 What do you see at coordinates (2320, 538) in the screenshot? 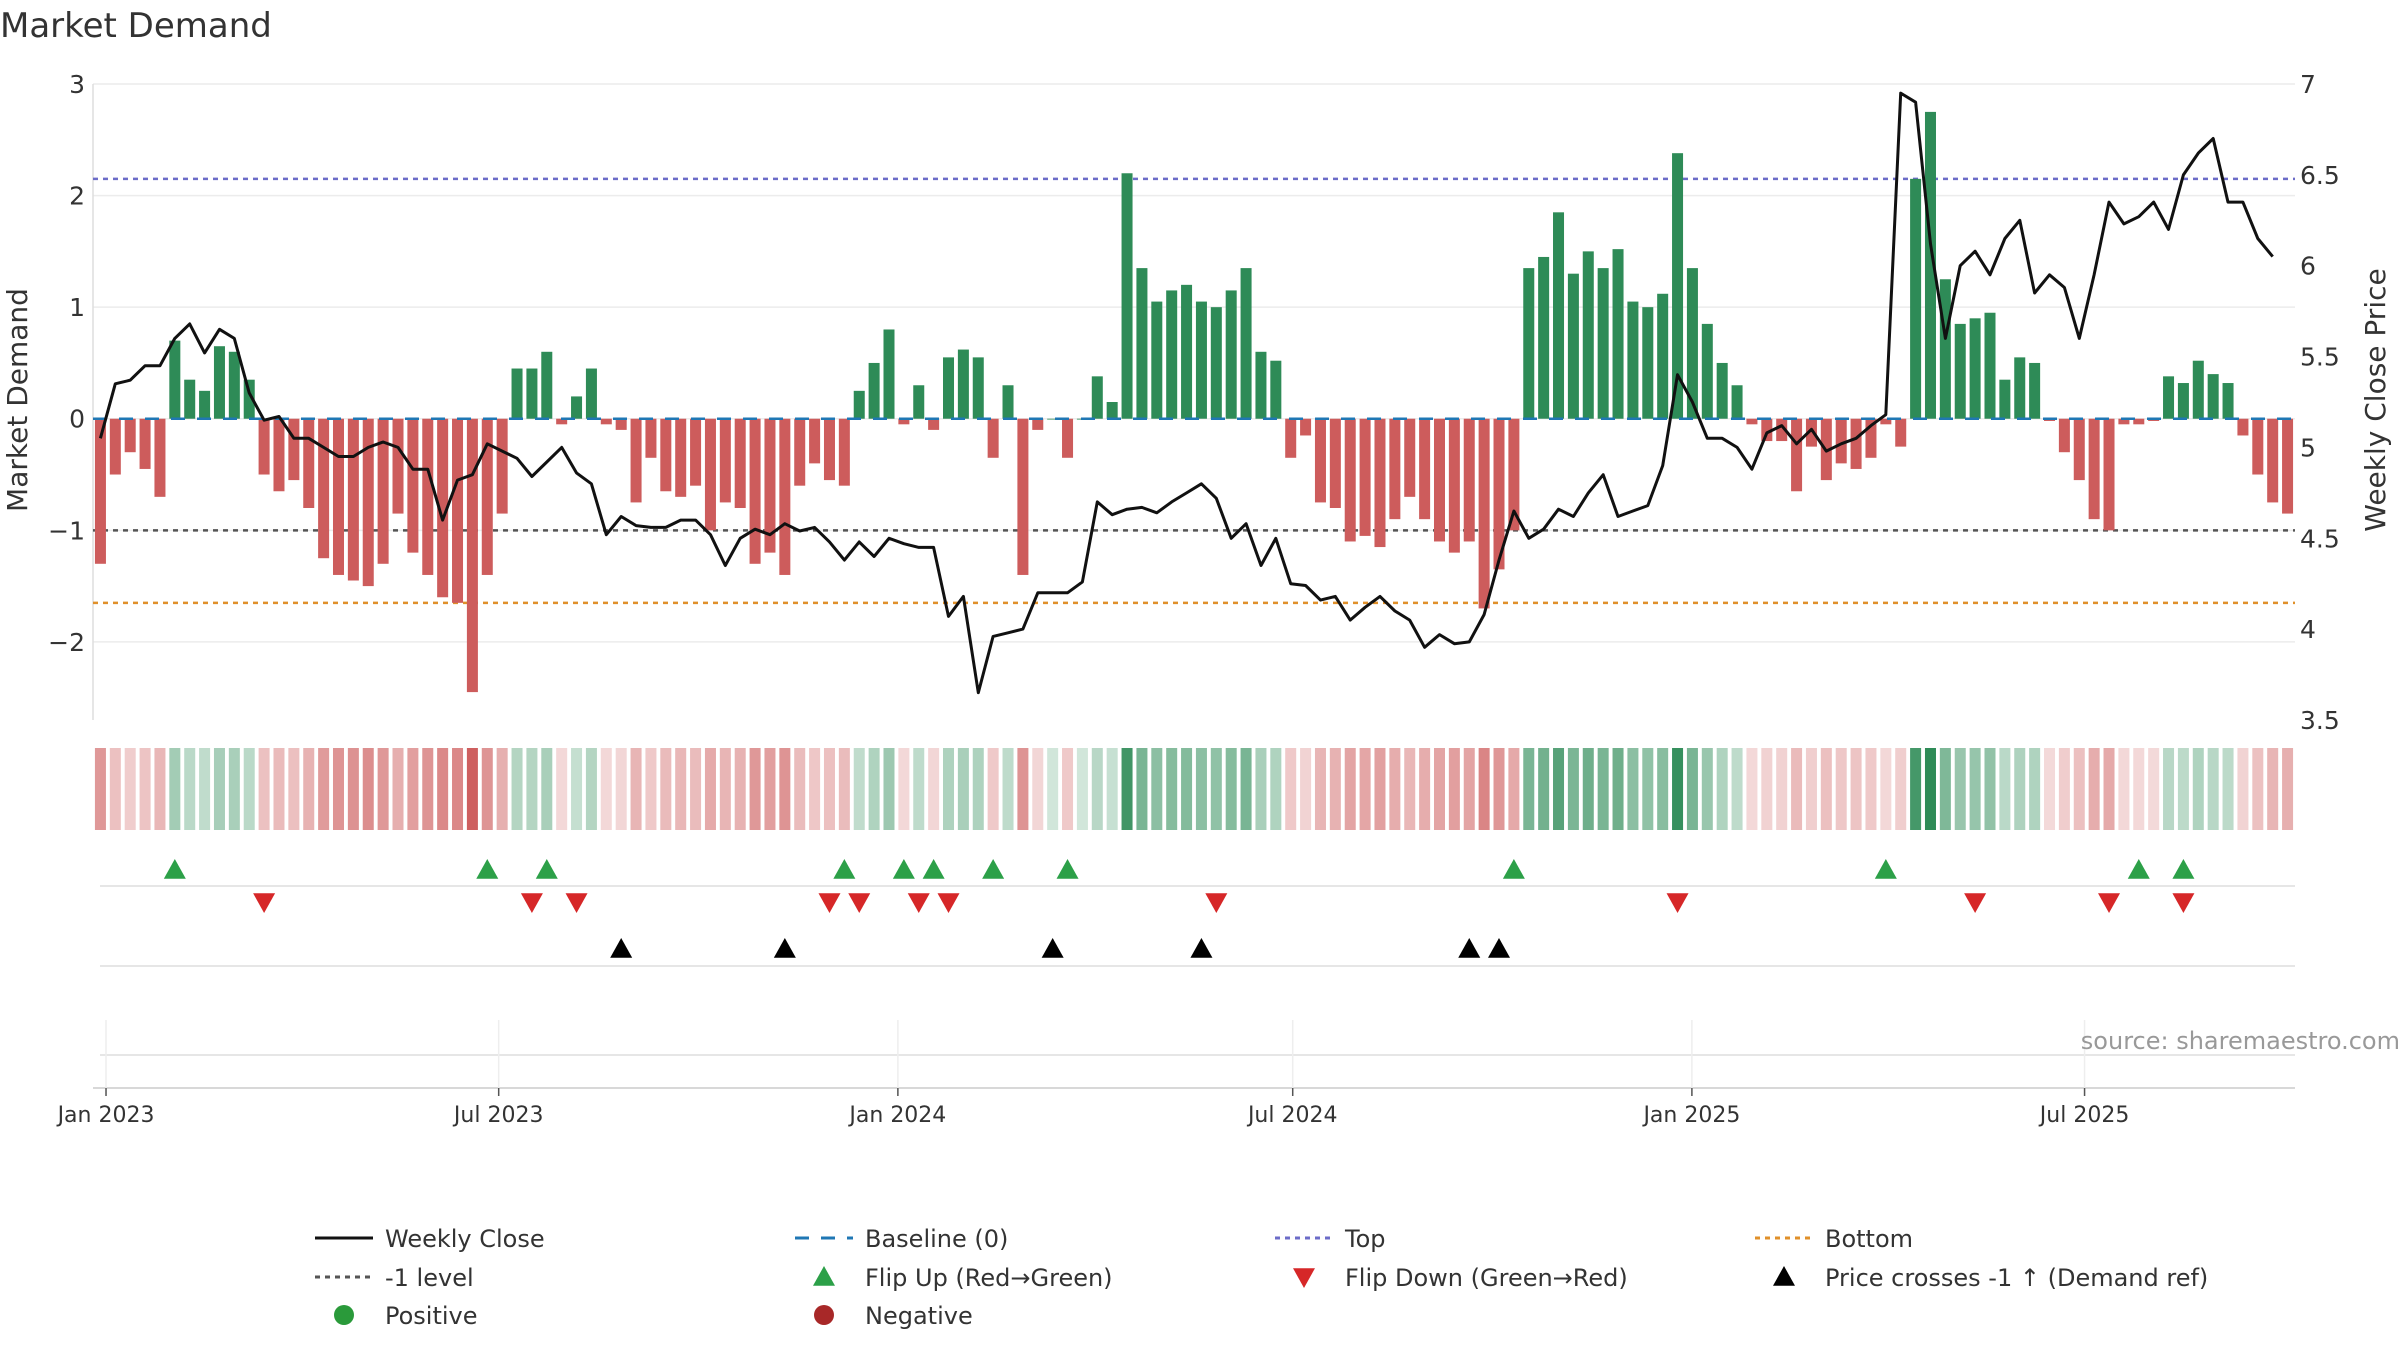
I see `y-tick-right-5: 4.5` at bounding box center [2320, 538].